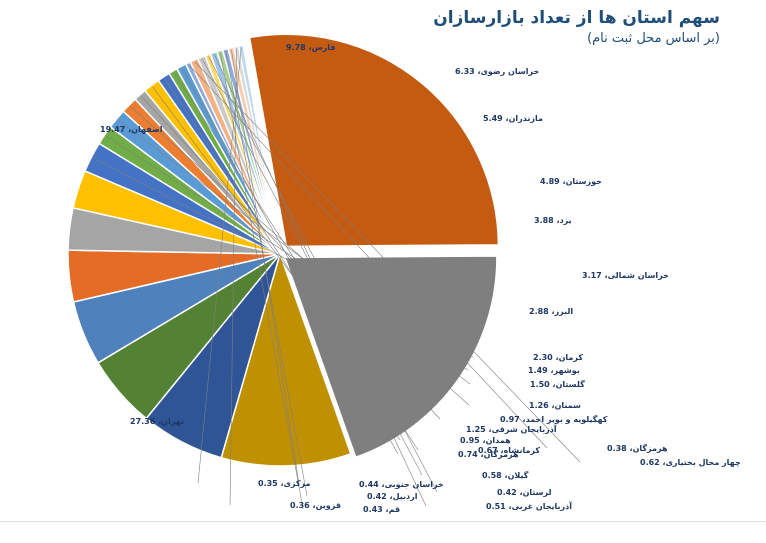  Describe the element at coordinates (157, 421) in the screenshot. I see `slice-data-label: تهران، 27.36` at that location.